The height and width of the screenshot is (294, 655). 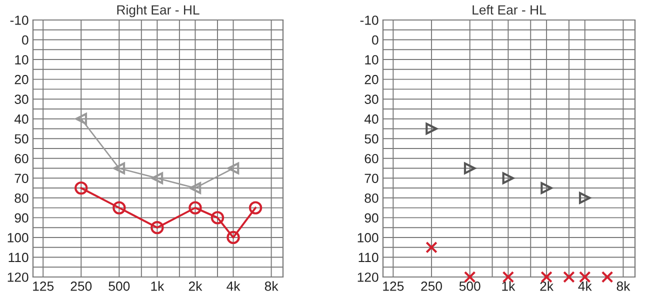 What do you see at coordinates (509, 9) in the screenshot?
I see `chart-title: Left Ear - HL` at bounding box center [509, 9].